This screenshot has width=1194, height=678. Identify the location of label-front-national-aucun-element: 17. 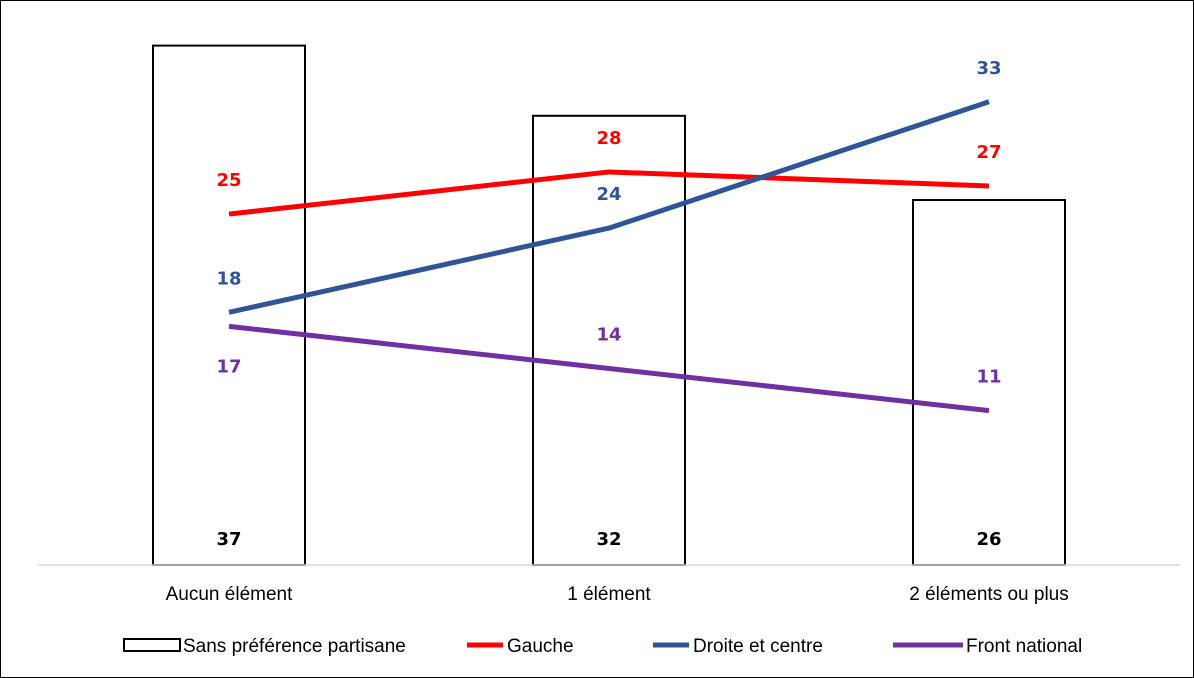
(228, 366).